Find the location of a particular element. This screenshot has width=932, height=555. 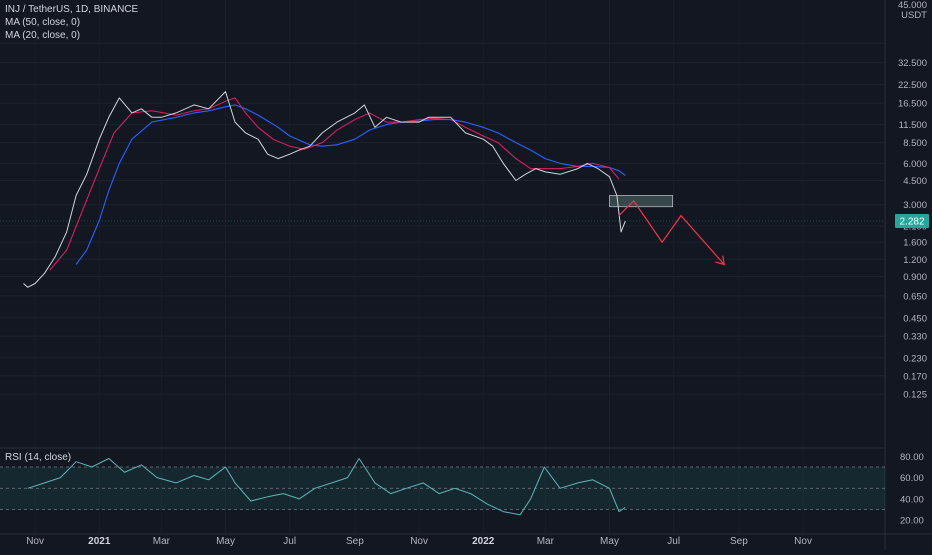

price-tick-label: 8.500 is located at coordinates (915, 143).